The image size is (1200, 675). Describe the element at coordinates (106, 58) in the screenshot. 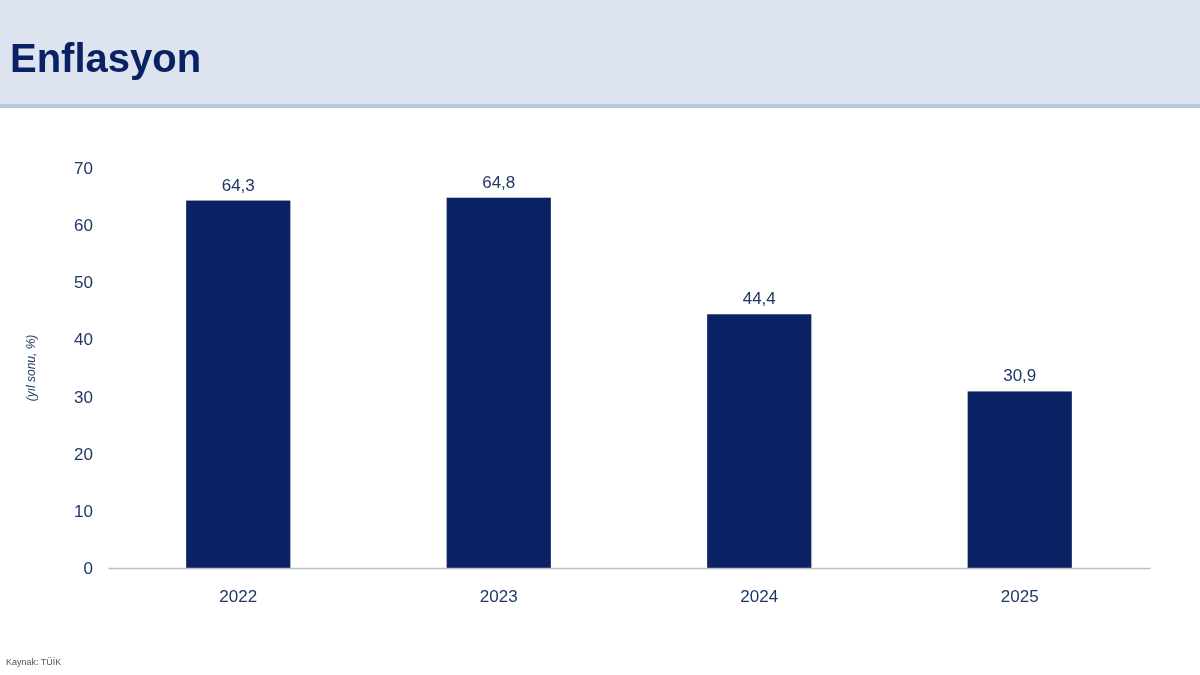

I see `chart-title: Enflasyon` at that location.